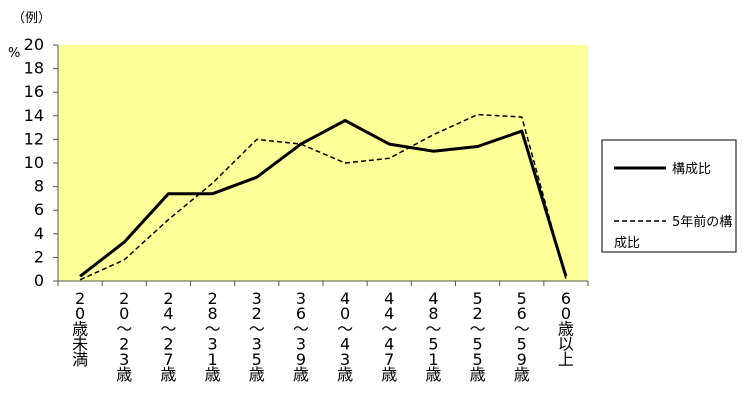  What do you see at coordinates (39, 209) in the screenshot?
I see `y-tick-label: 6` at bounding box center [39, 209].